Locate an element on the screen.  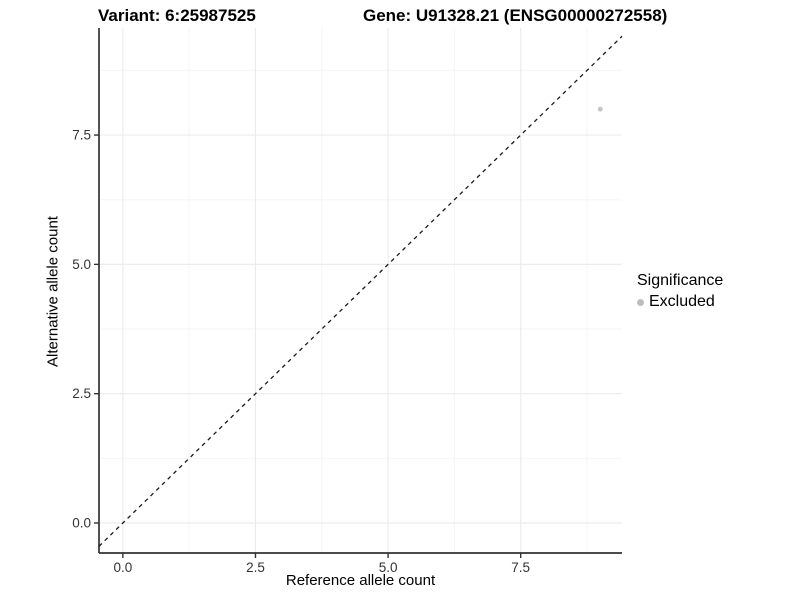
x-tick-label: 0.0 is located at coordinates (122, 567).